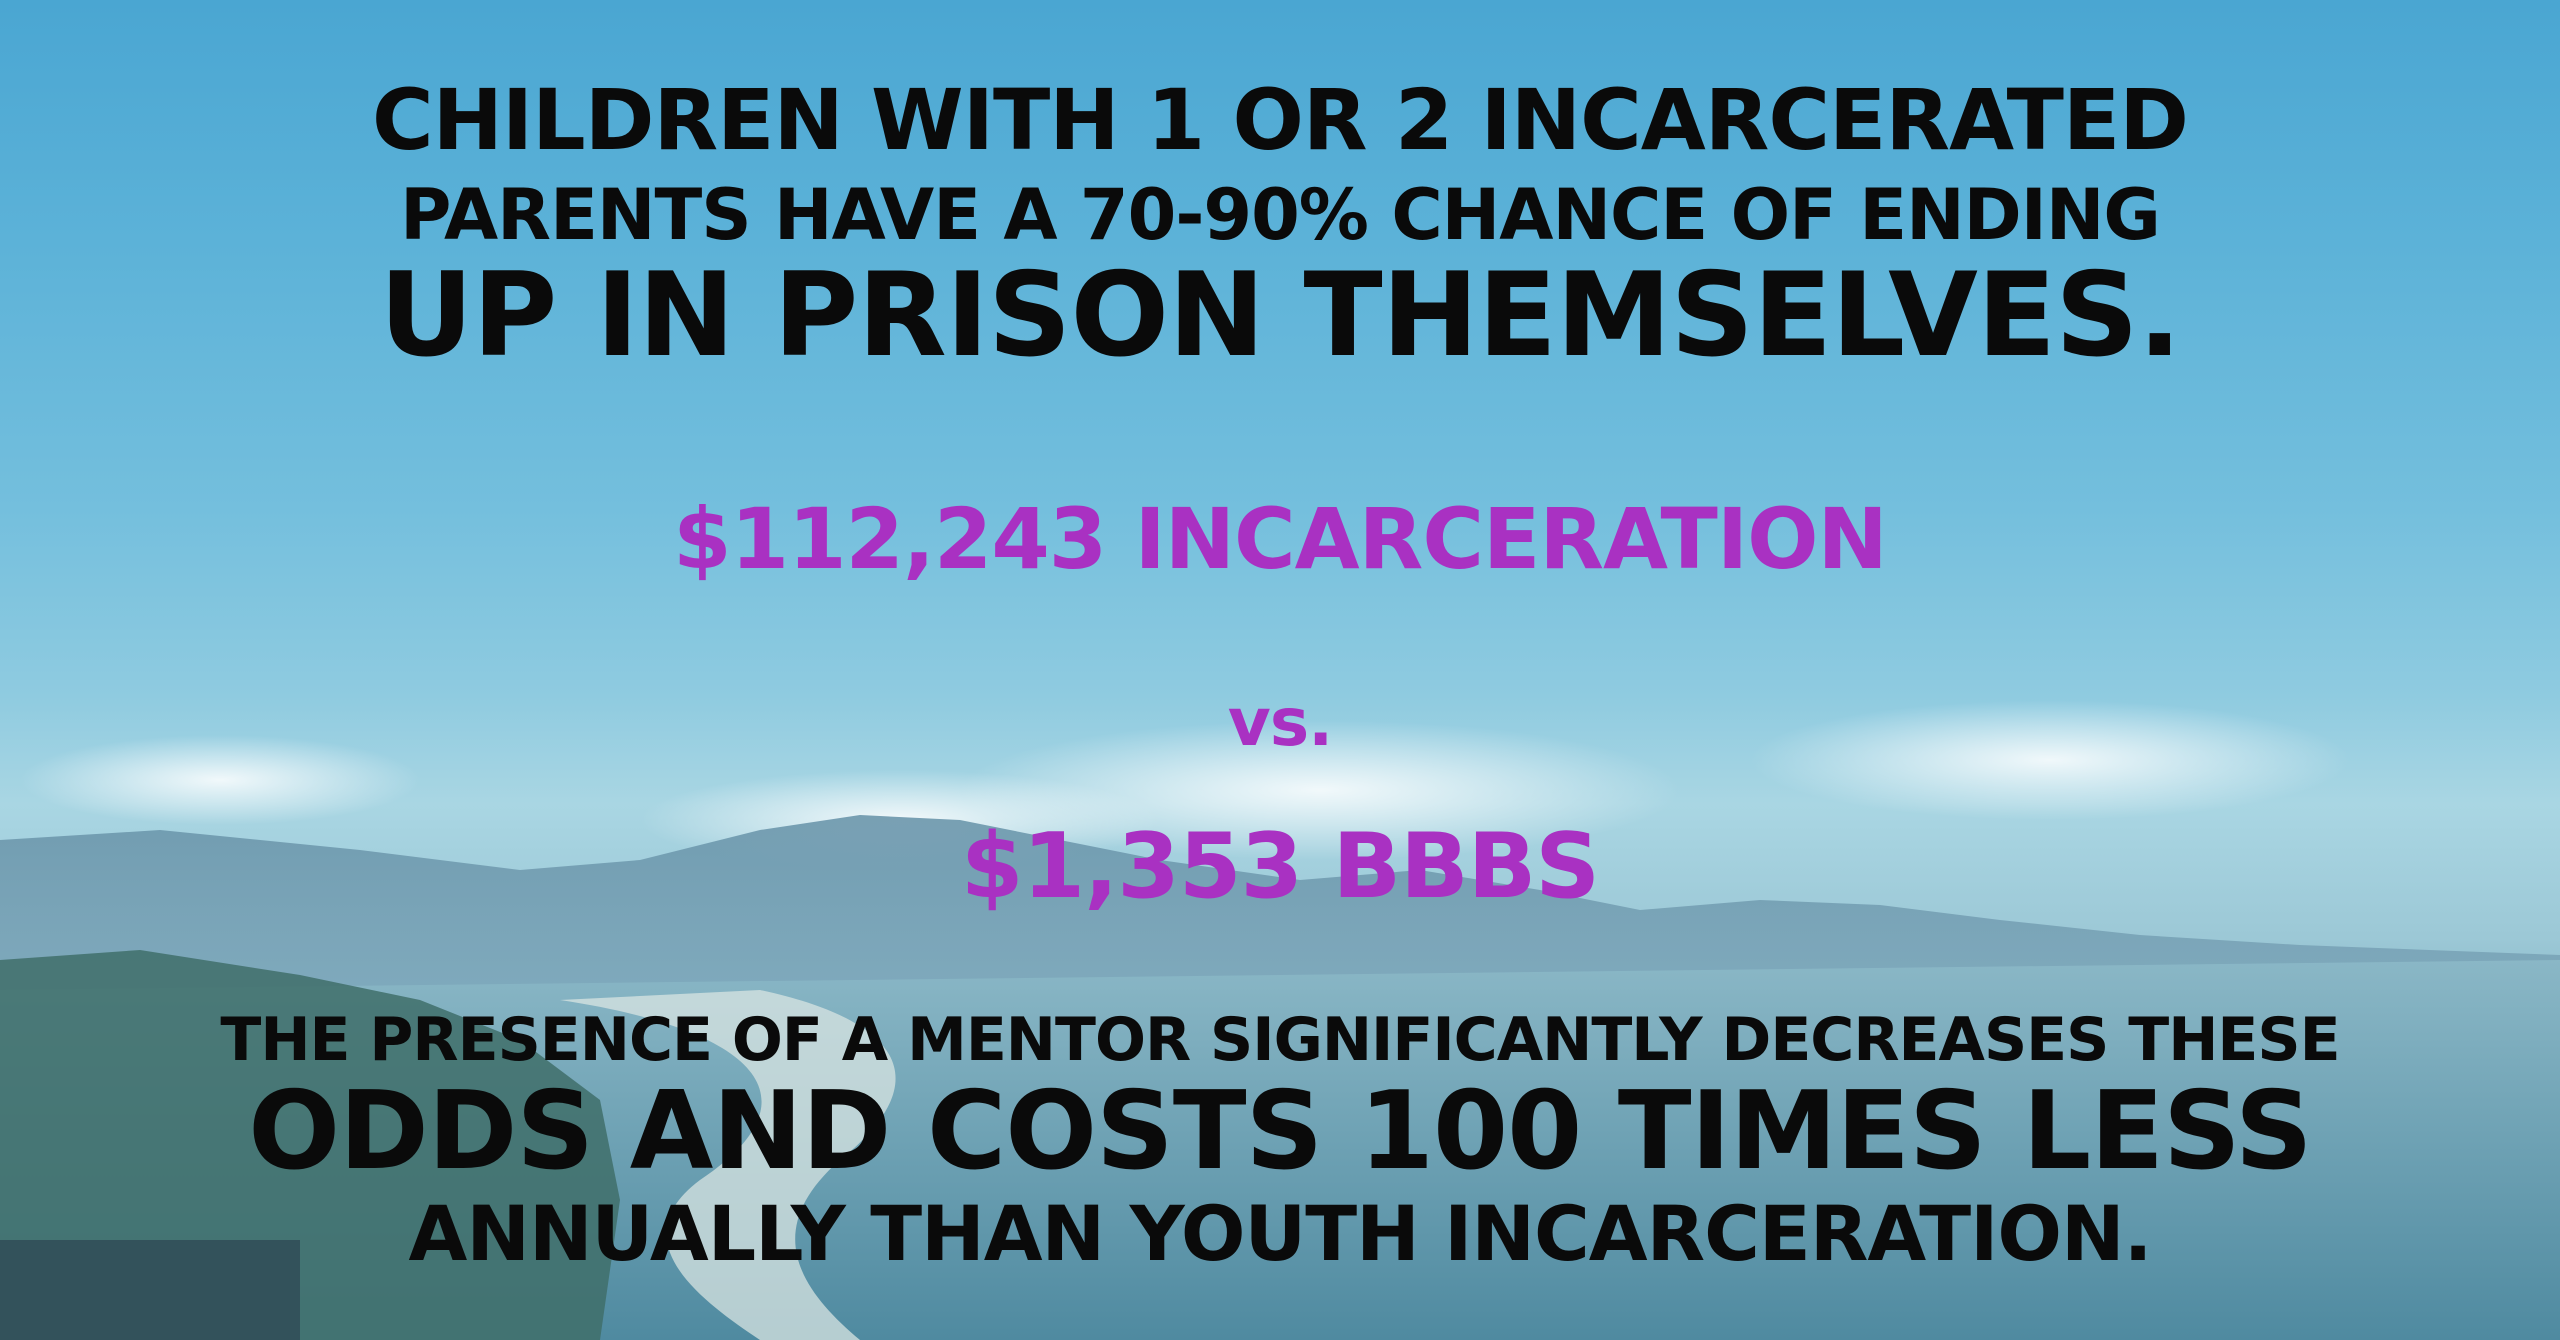 Image resolution: width=2560 pixels, height=1340 pixels. I want to click on mountain-range, so click(1280, 912).